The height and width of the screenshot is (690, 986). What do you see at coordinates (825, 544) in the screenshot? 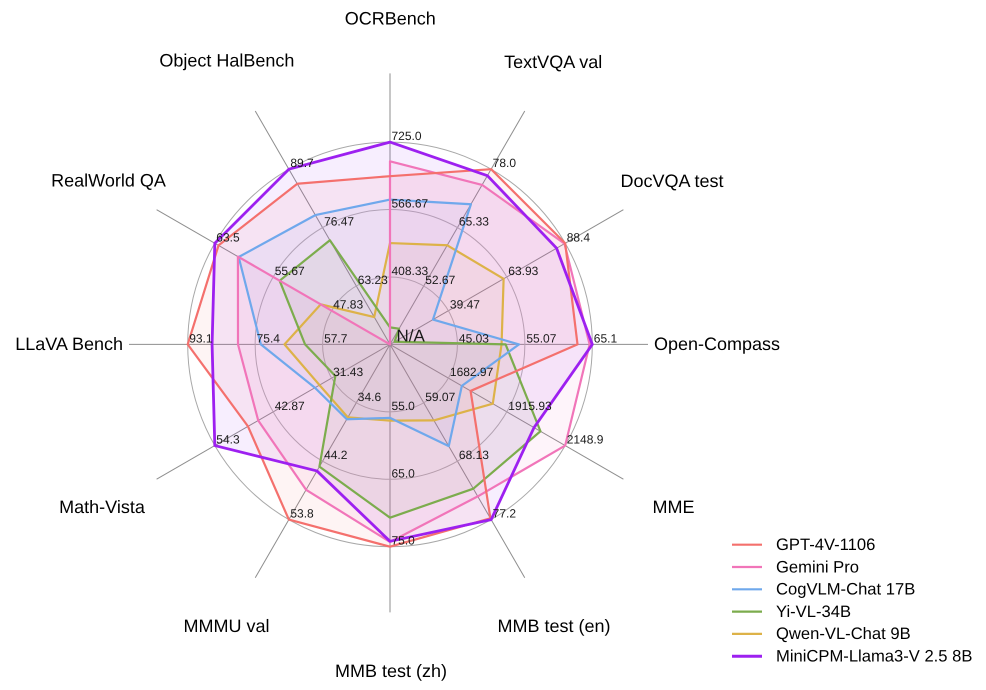
I see `svg-text: GPT-4V-1106` at bounding box center [825, 544].